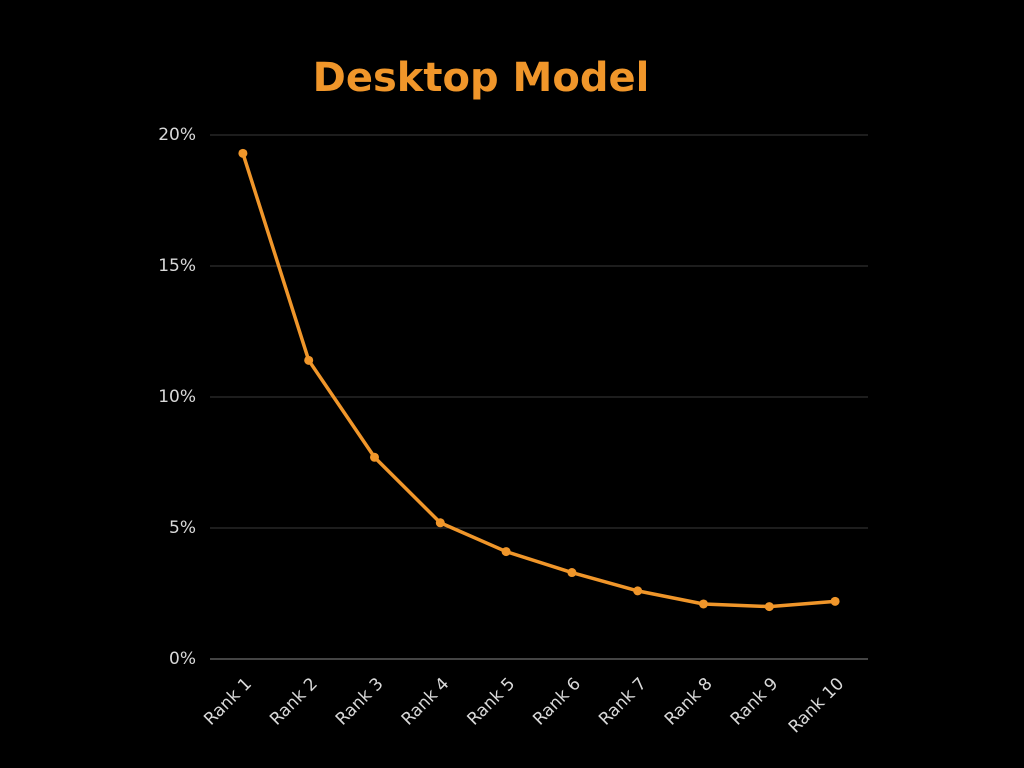 Image resolution: width=1024 pixels, height=768 pixels. Describe the element at coordinates (177, 266) in the screenshot. I see `y-tick-label: 15%` at that location.